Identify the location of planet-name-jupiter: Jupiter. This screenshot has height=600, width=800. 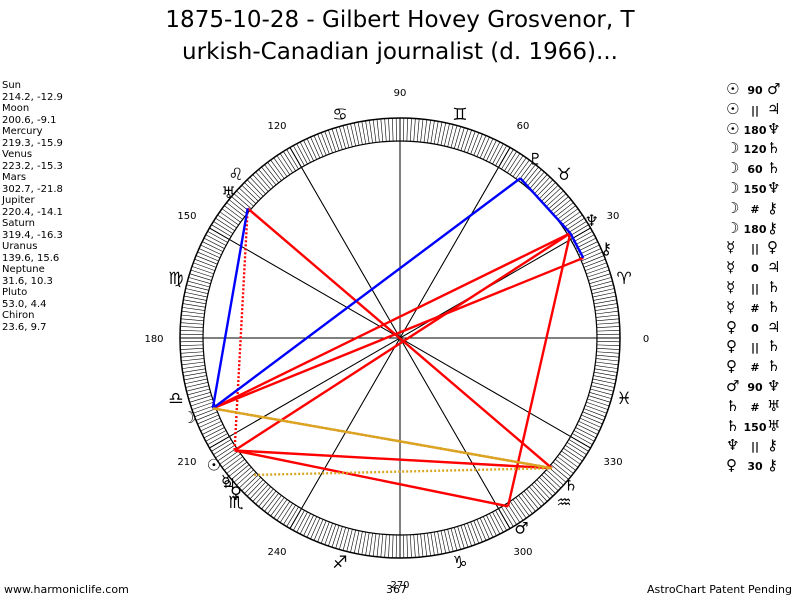
(18, 200).